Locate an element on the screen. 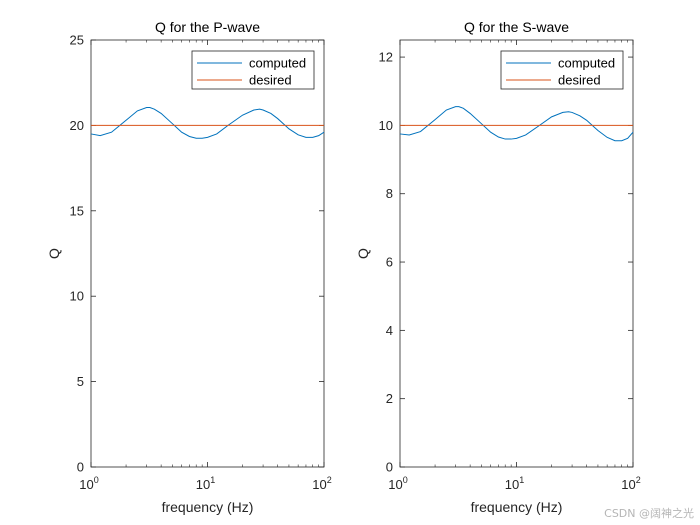  y-tick-label: 2 is located at coordinates (389, 398).